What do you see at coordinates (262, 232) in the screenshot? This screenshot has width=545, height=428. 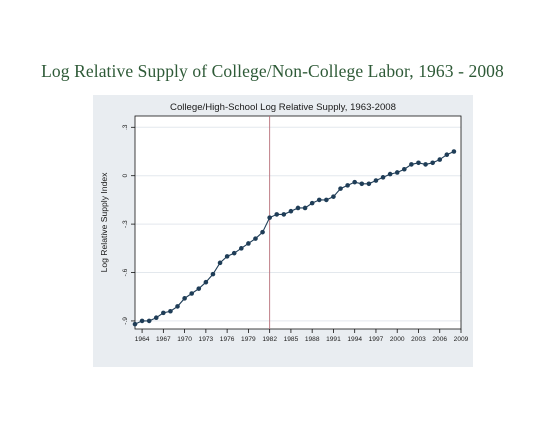 I see `data-point-1981` at bounding box center [262, 232].